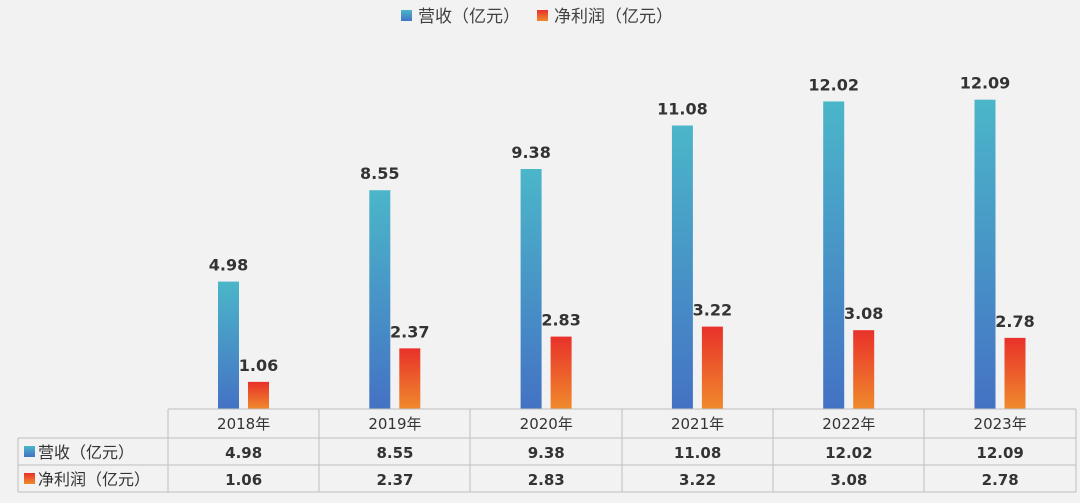  Describe the element at coordinates (394, 424) in the screenshot. I see `table-category-1: 2019年` at that location.